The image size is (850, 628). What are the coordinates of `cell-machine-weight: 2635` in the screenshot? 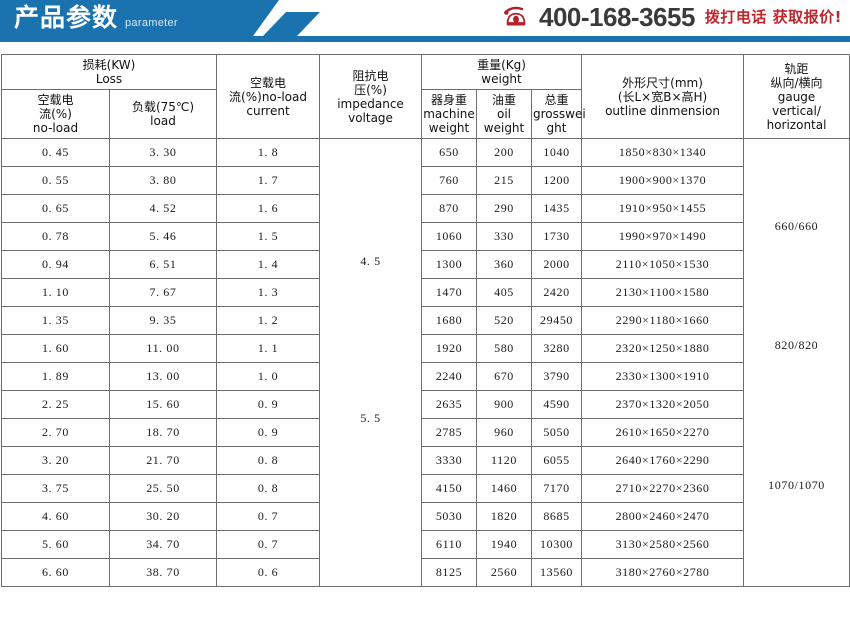 It's located at (449, 404).